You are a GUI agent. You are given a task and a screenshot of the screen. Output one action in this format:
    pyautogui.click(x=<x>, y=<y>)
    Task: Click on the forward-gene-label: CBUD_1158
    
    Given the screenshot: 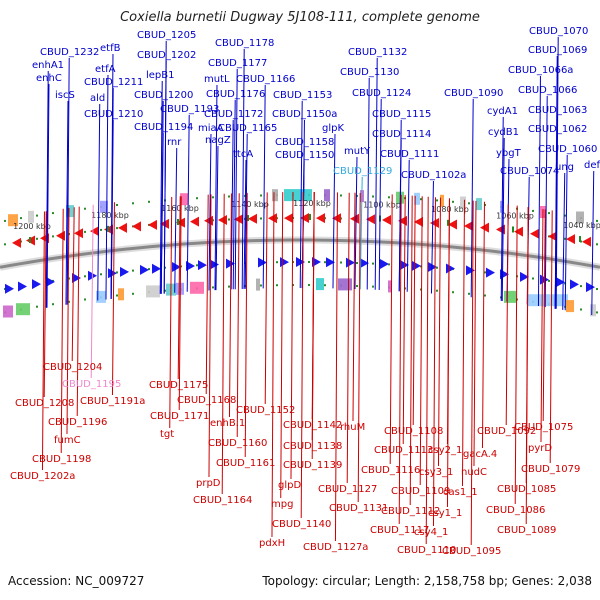 What is the action you would take?
    pyautogui.click(x=304, y=142)
    